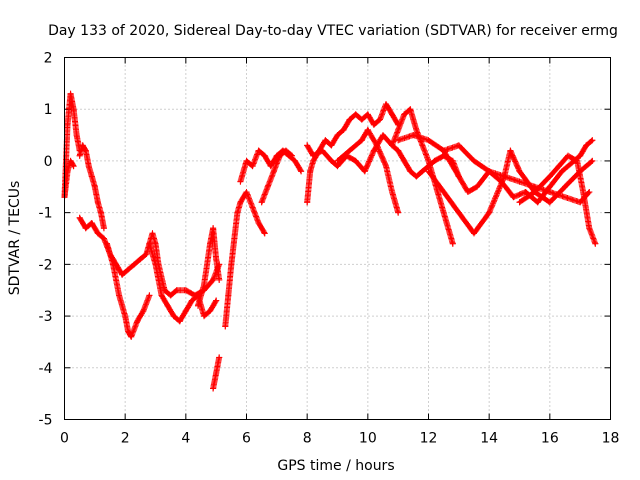  Describe the element at coordinates (46, 369) in the screenshot. I see `y-tick-label: -4` at that location.